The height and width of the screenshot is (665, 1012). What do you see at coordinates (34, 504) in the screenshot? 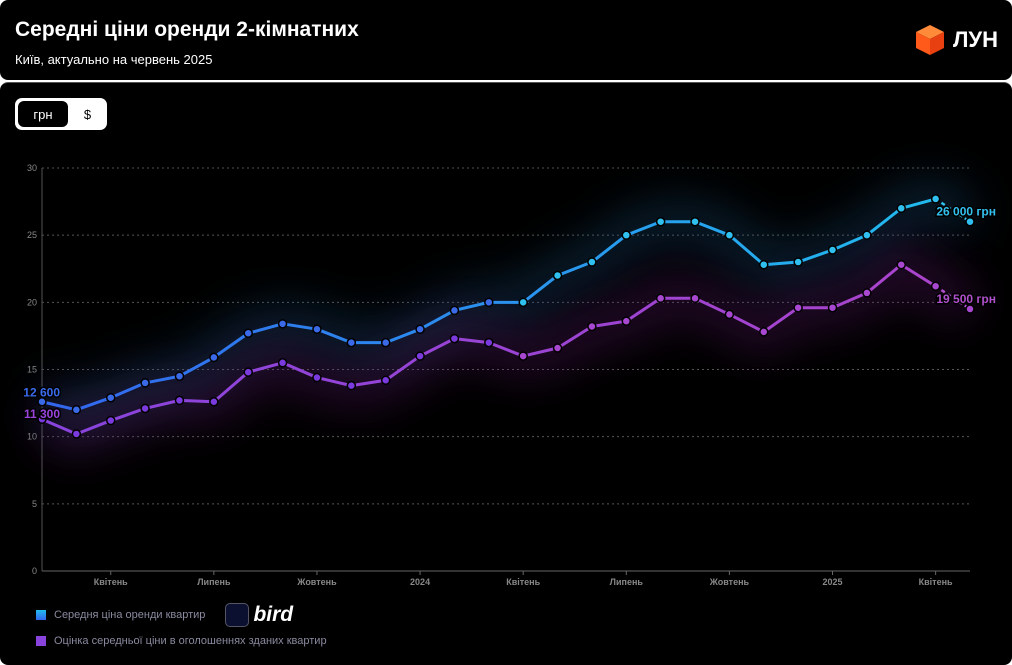
I see `y-tick-label: 5` at bounding box center [34, 504].